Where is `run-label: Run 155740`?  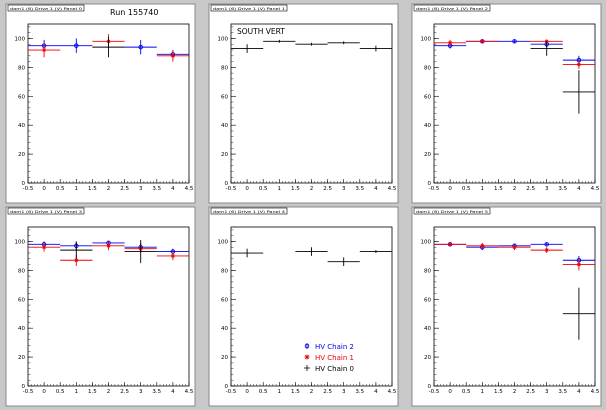
run-label: Run 155740 is located at coordinates (134, 12).